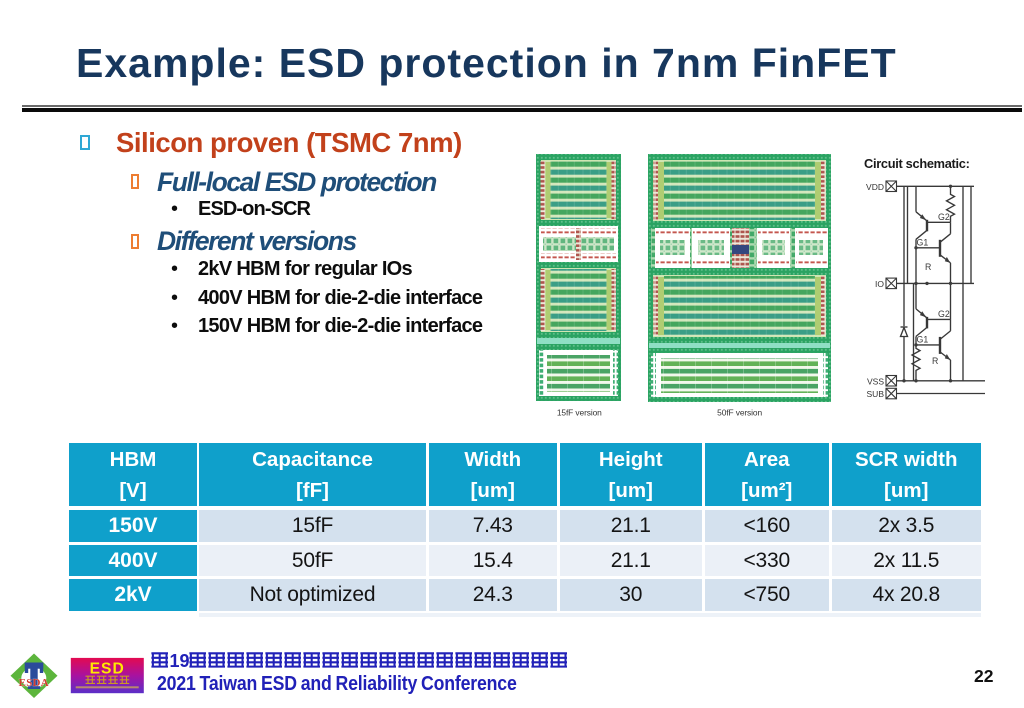  I want to click on svg-text: 19, so click(180, 660).